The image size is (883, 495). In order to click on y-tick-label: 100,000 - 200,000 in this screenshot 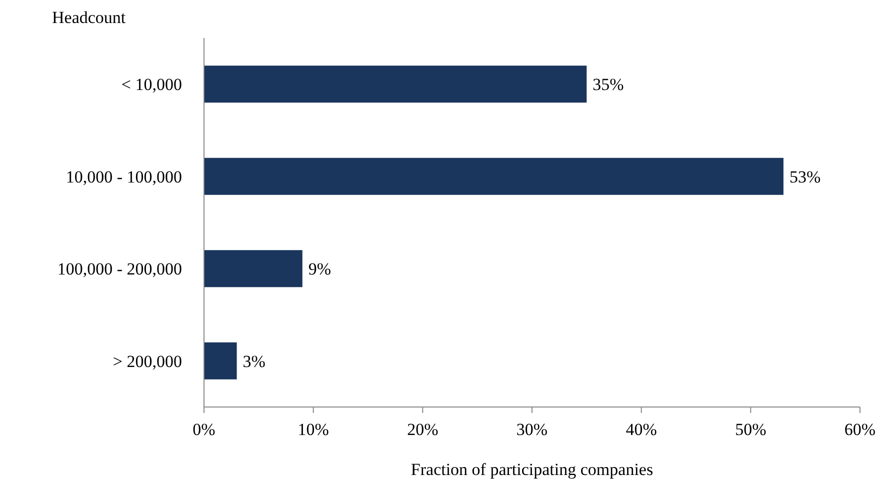, I will do `click(119, 269)`.